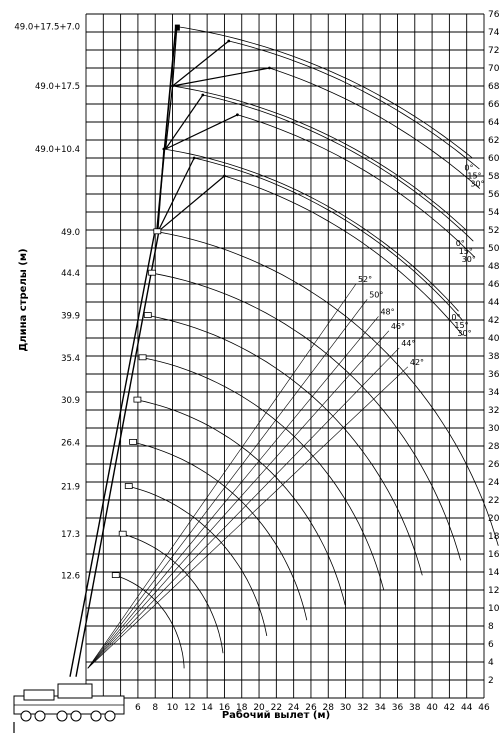  Describe the element at coordinates (417, 362) in the screenshot. I see `boom-angle-label: 42°` at that location.